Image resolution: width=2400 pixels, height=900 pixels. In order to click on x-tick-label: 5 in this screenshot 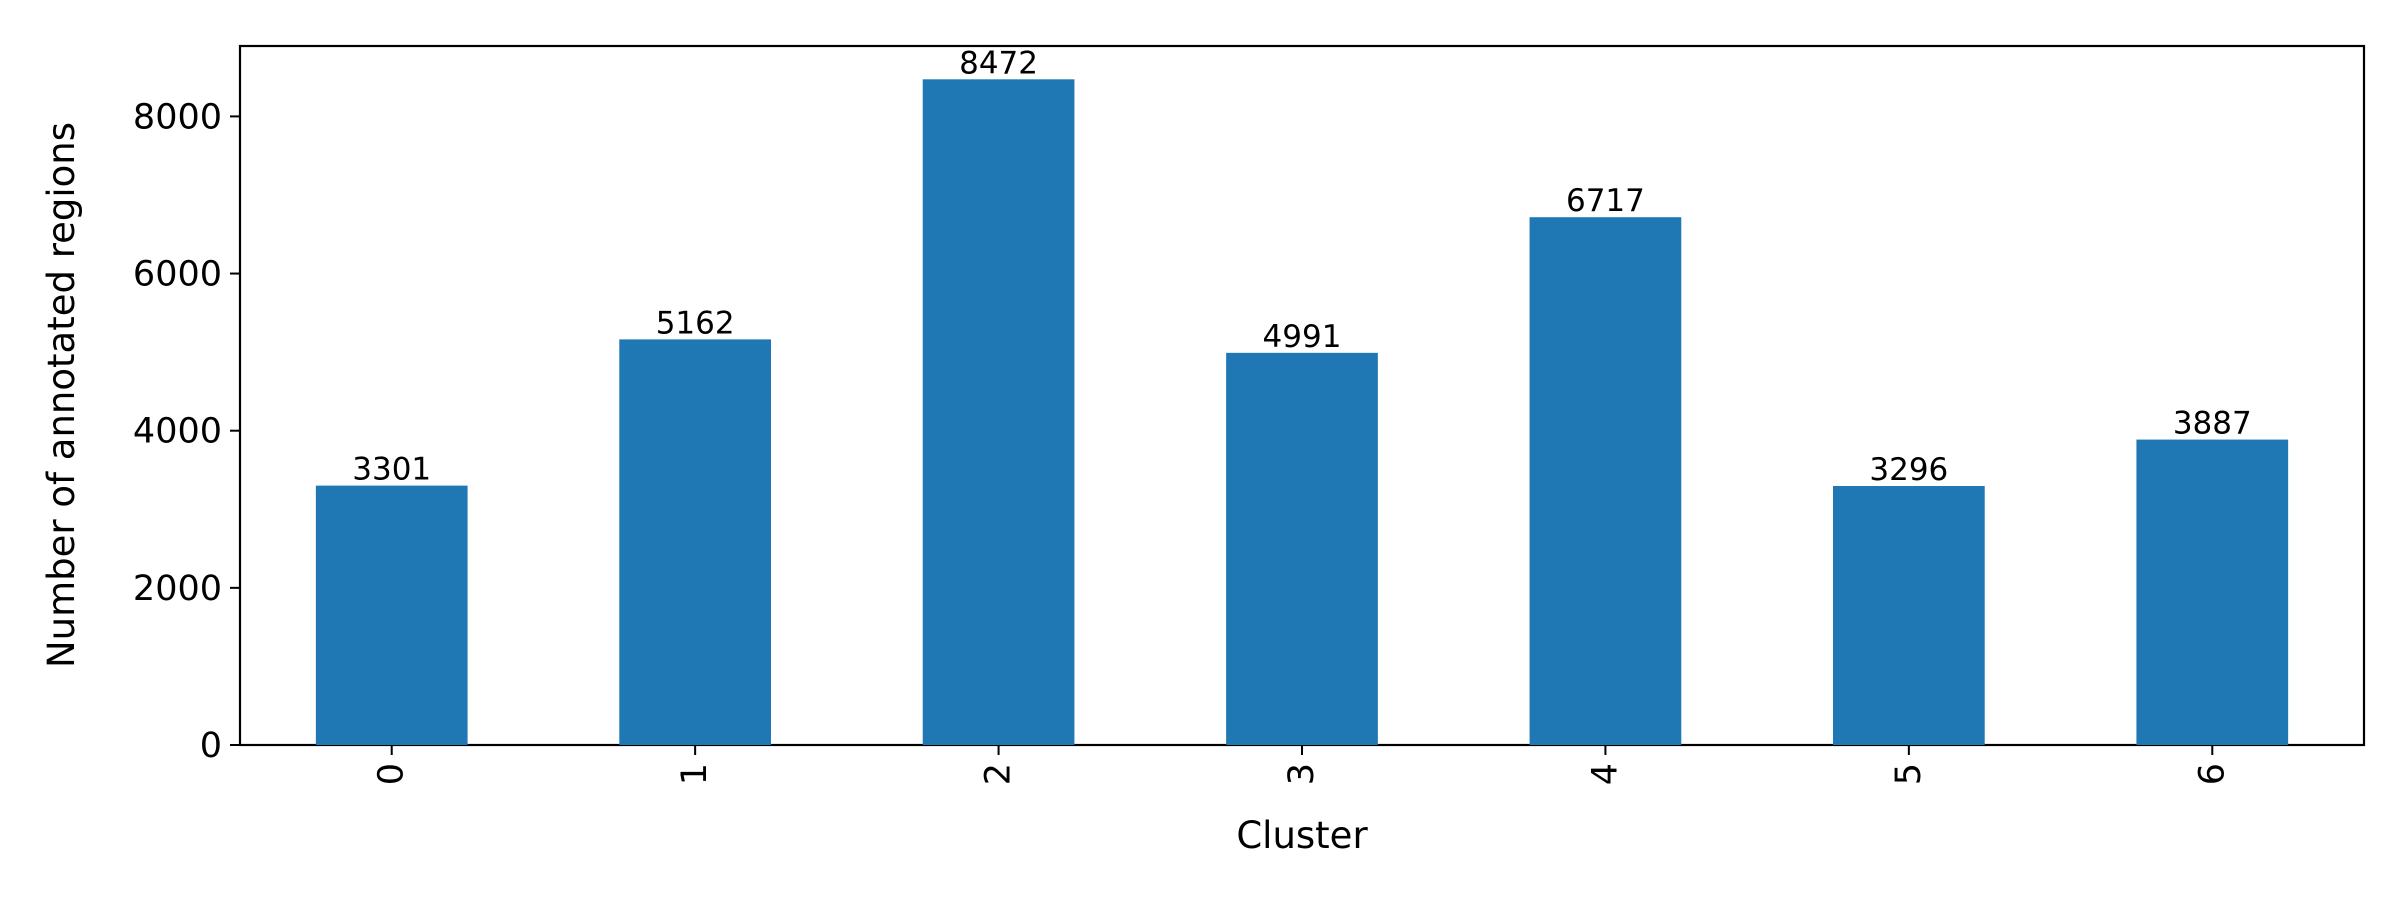, I will do `click(1909, 774)`.